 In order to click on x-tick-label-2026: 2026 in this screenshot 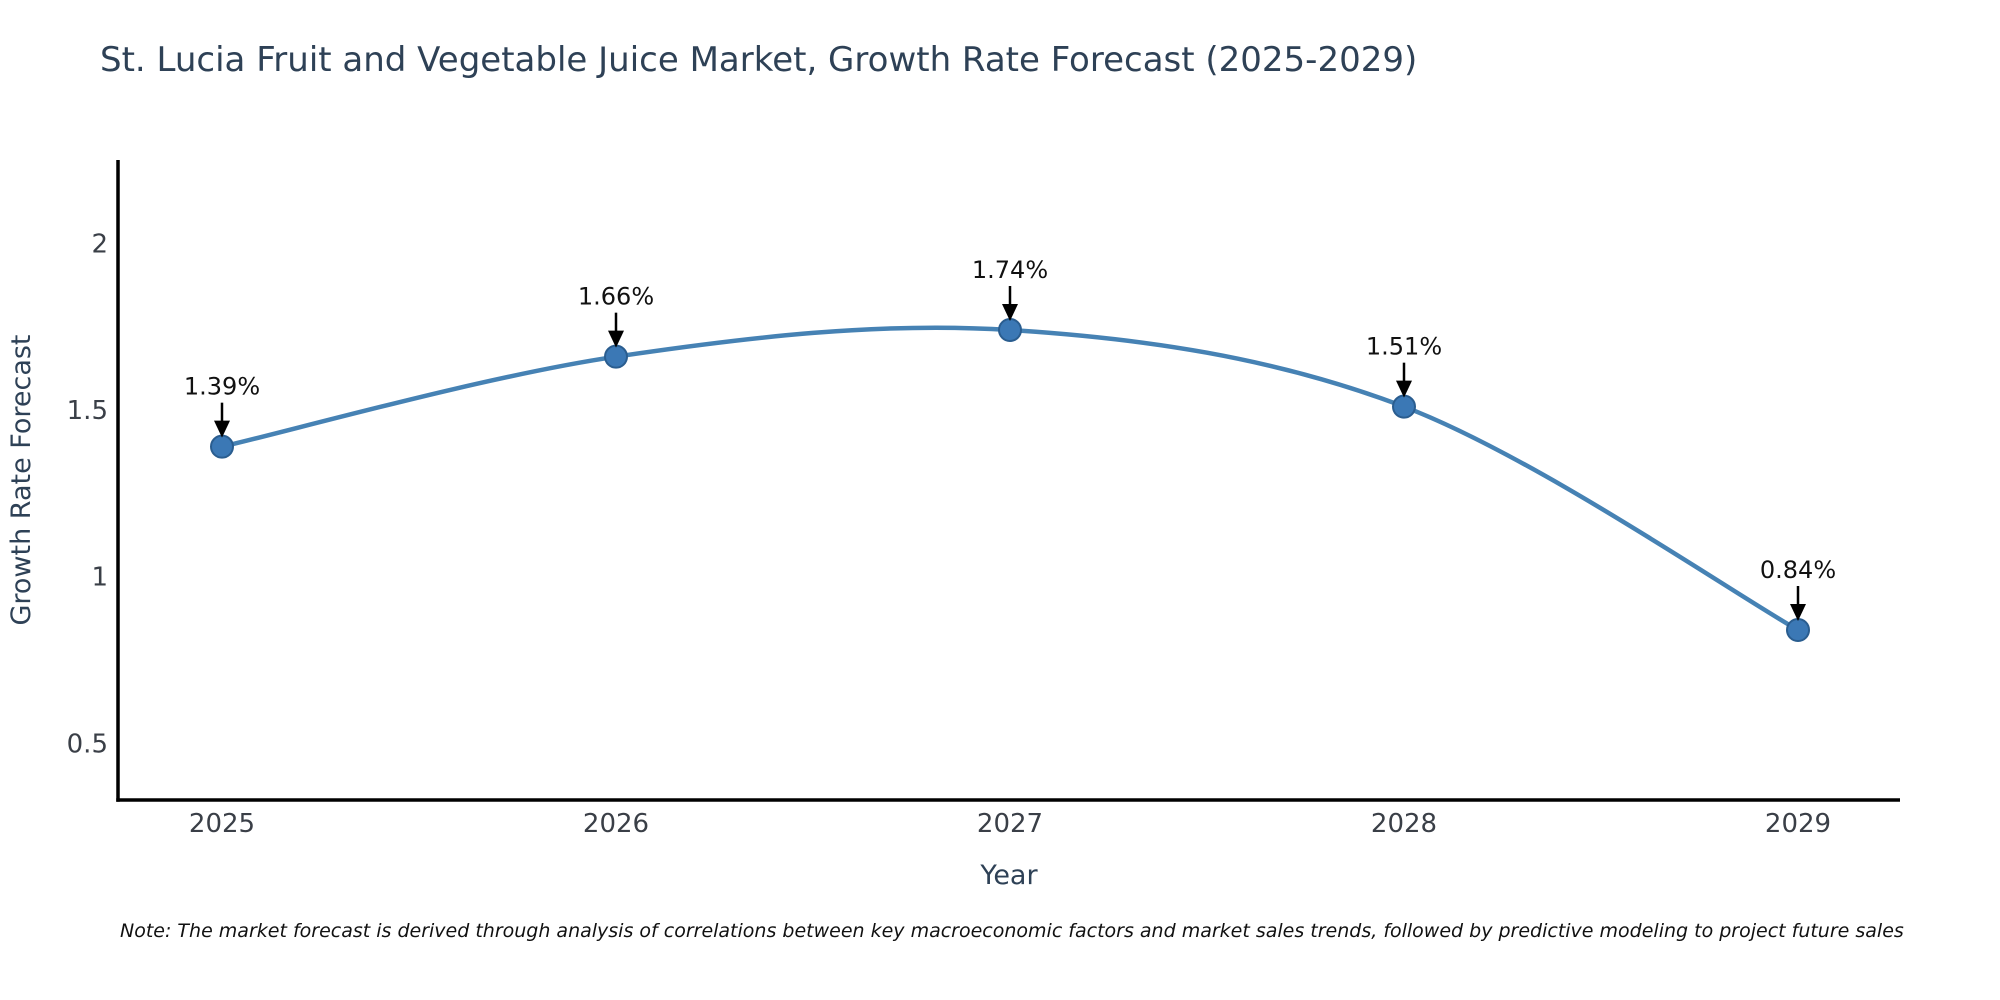, I will do `click(616, 824)`.